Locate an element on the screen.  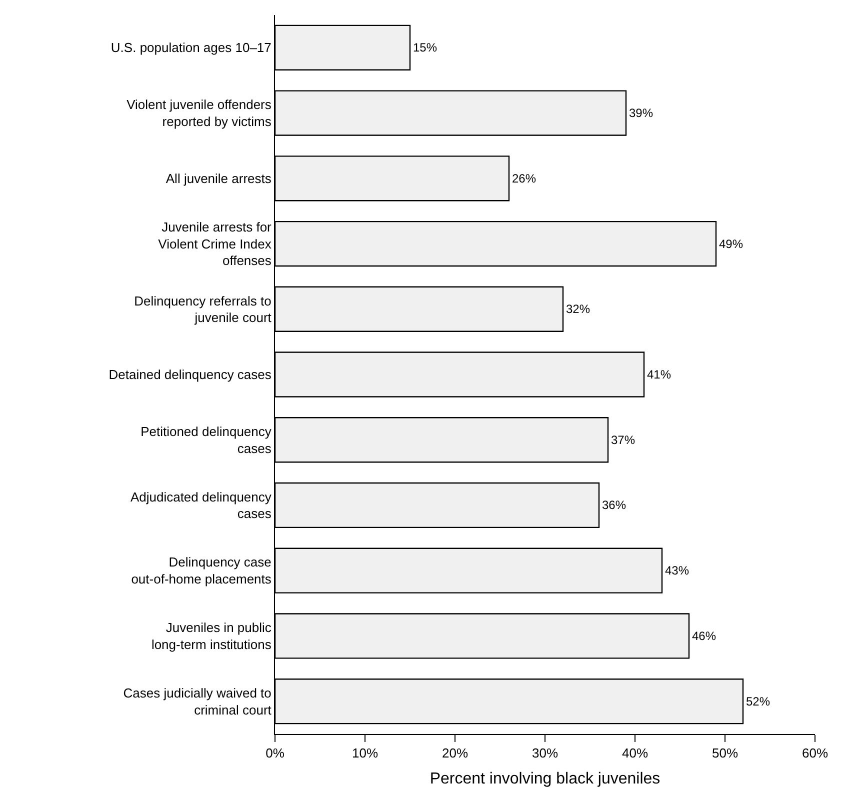
y-tick-label: Delinquency case out-of-home placements is located at coordinates (201, 570).